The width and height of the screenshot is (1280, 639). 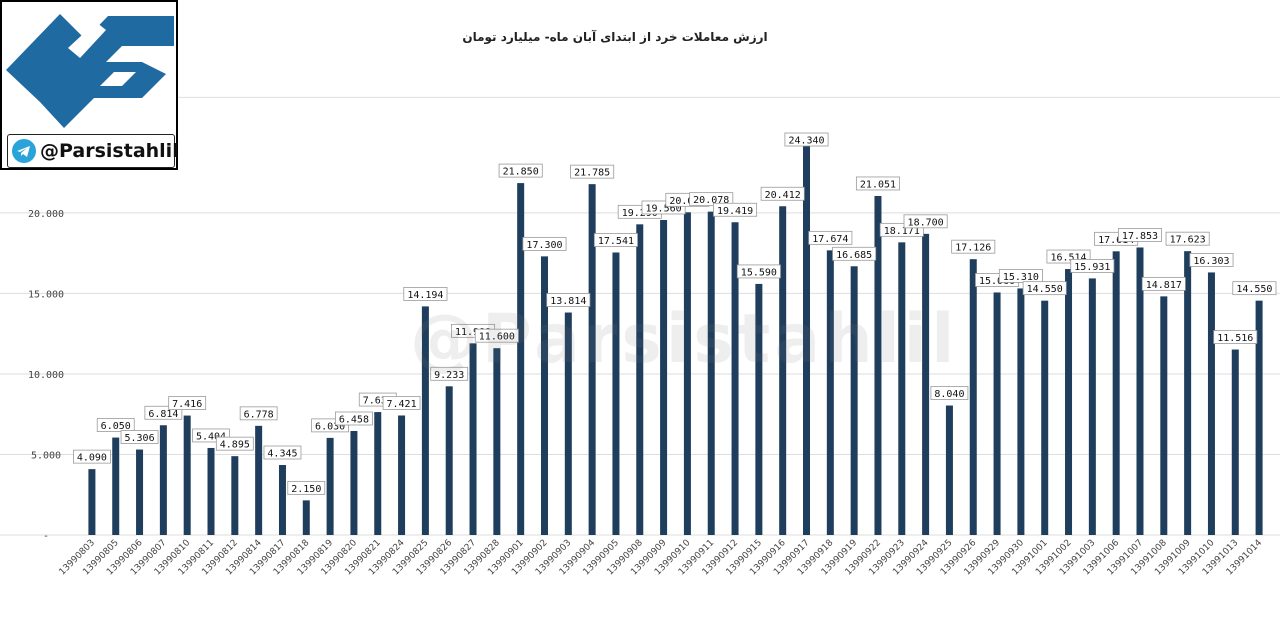 I want to click on data-label: 18.171, so click(x=902, y=231).